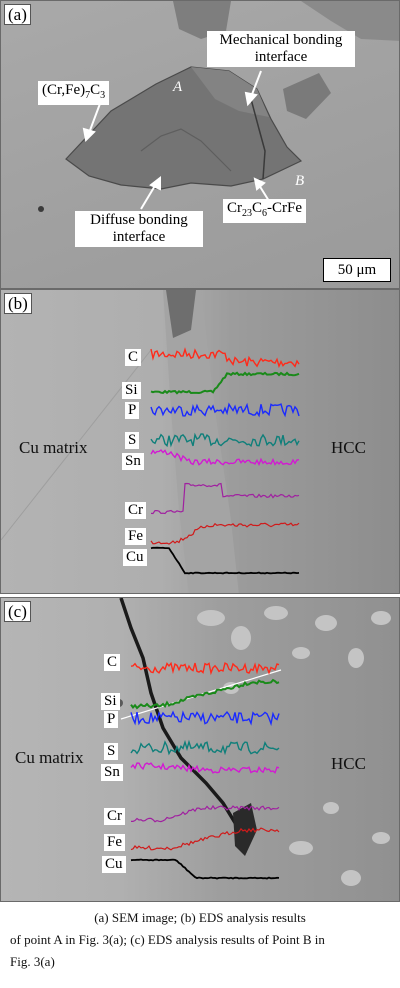  I want to click on interface-crack, so click(258, 139).